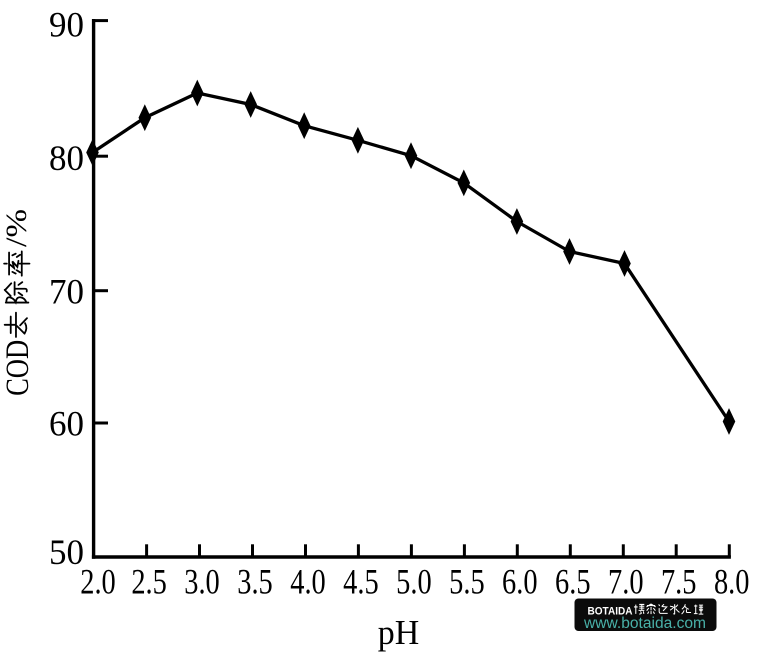  What do you see at coordinates (255, 581) in the screenshot?
I see `svg-text: 3.5` at bounding box center [255, 581].